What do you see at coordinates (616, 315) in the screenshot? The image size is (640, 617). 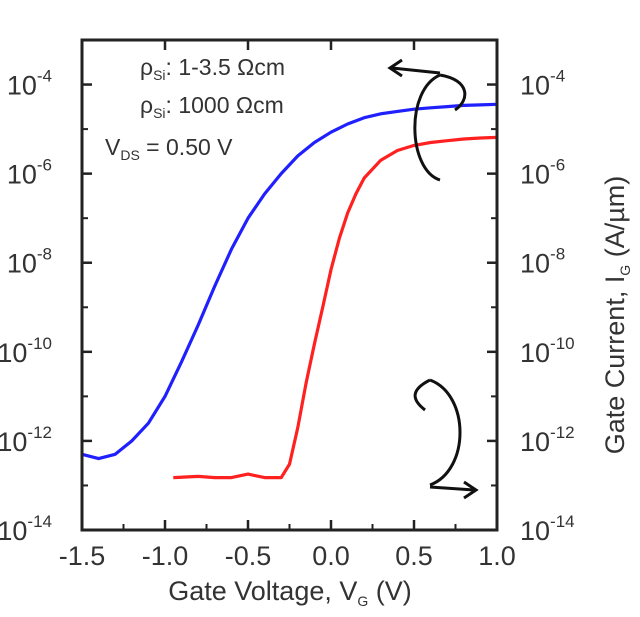 I see `y2-axis-label: Gate Current, IG (A/µm)` at bounding box center [616, 315].